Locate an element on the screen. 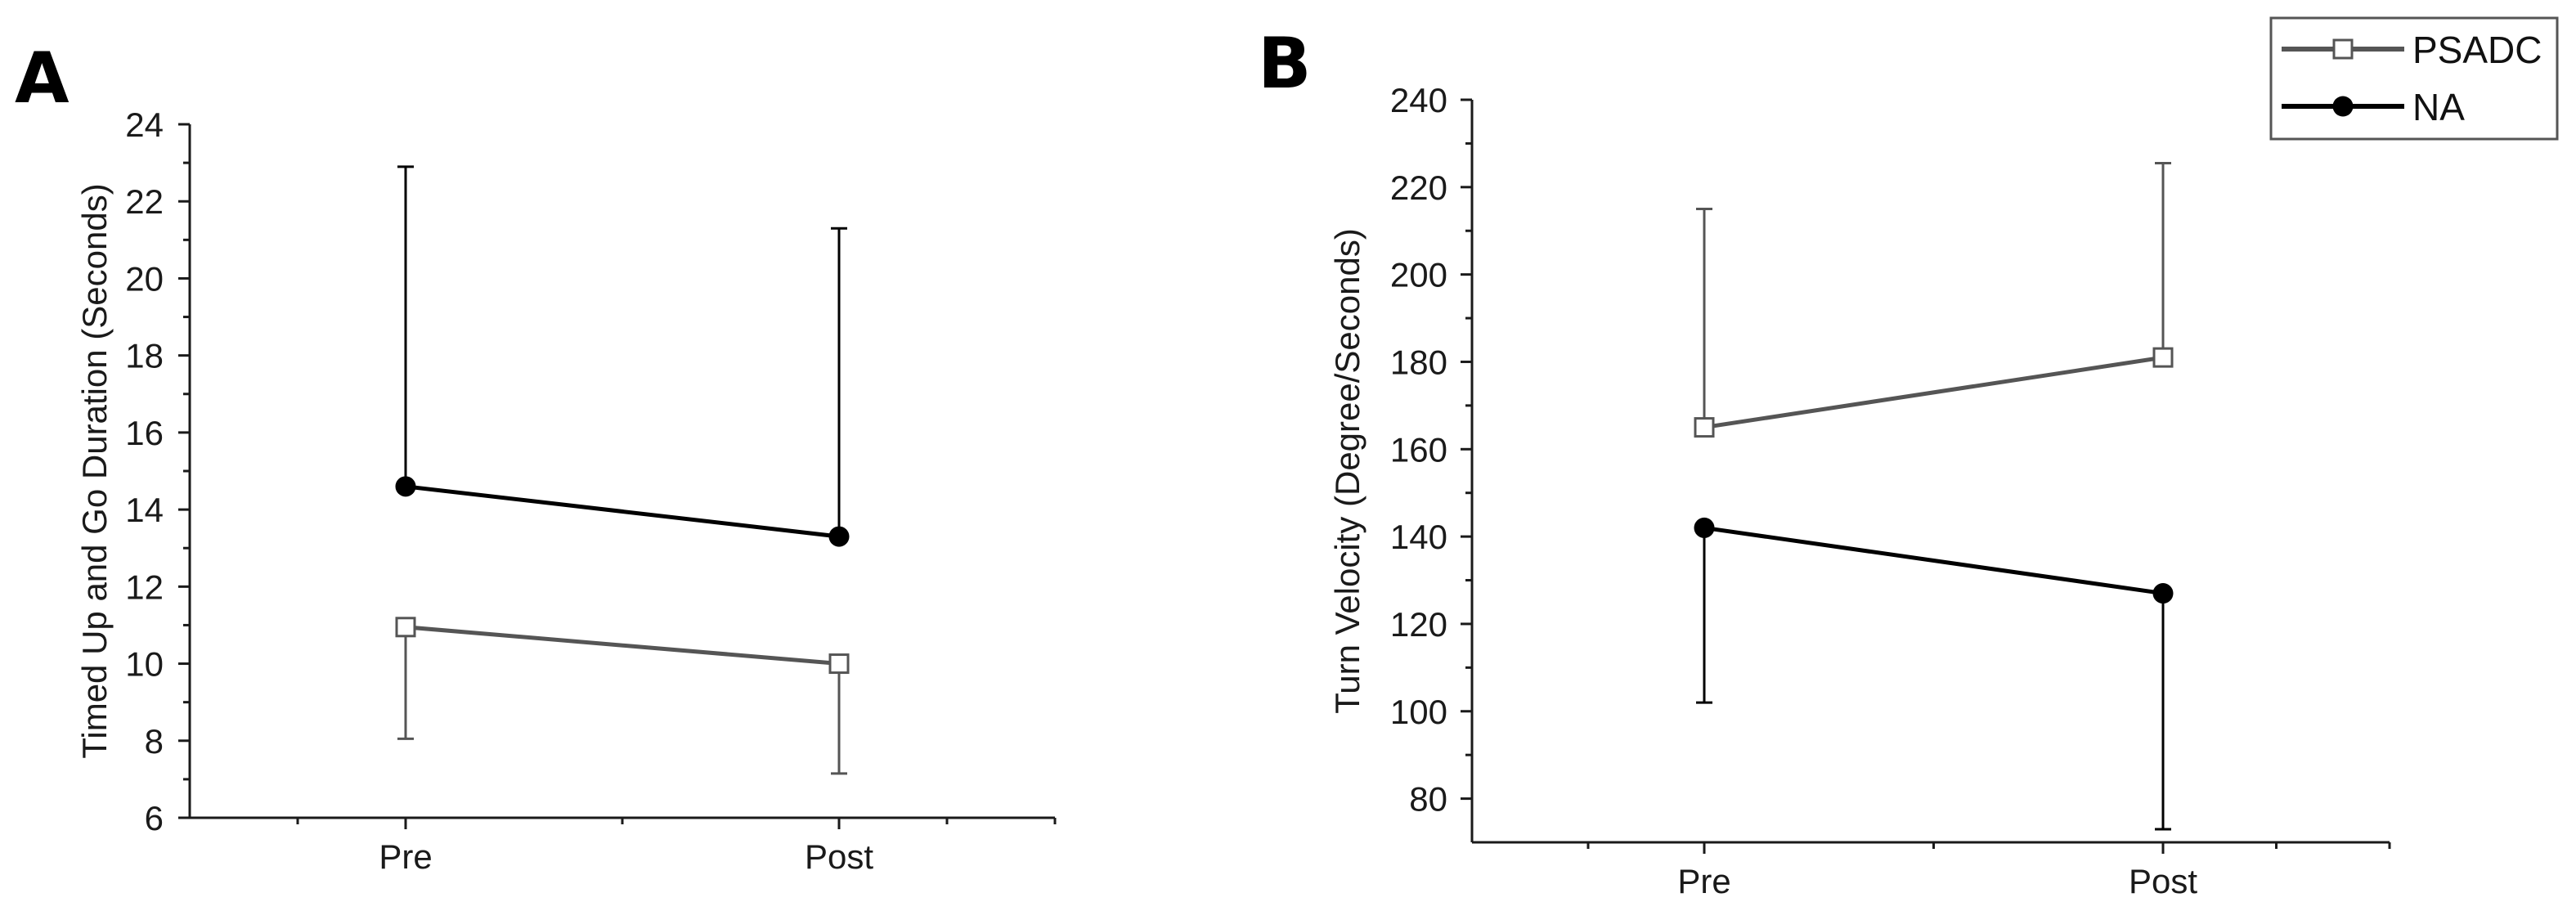 The height and width of the screenshot is (920, 2576). panel-a-y-tick-label: 24 is located at coordinates (144, 125).